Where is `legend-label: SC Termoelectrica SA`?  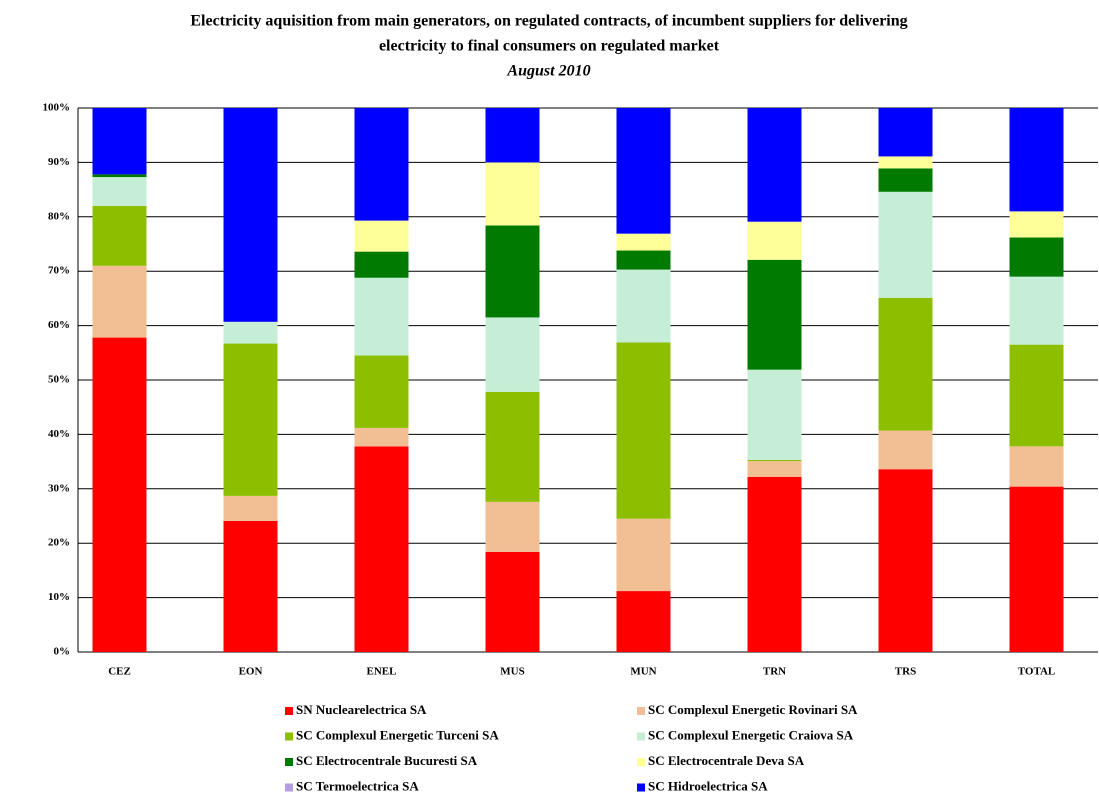
legend-label: SC Termoelectrica SA is located at coordinates (357, 785).